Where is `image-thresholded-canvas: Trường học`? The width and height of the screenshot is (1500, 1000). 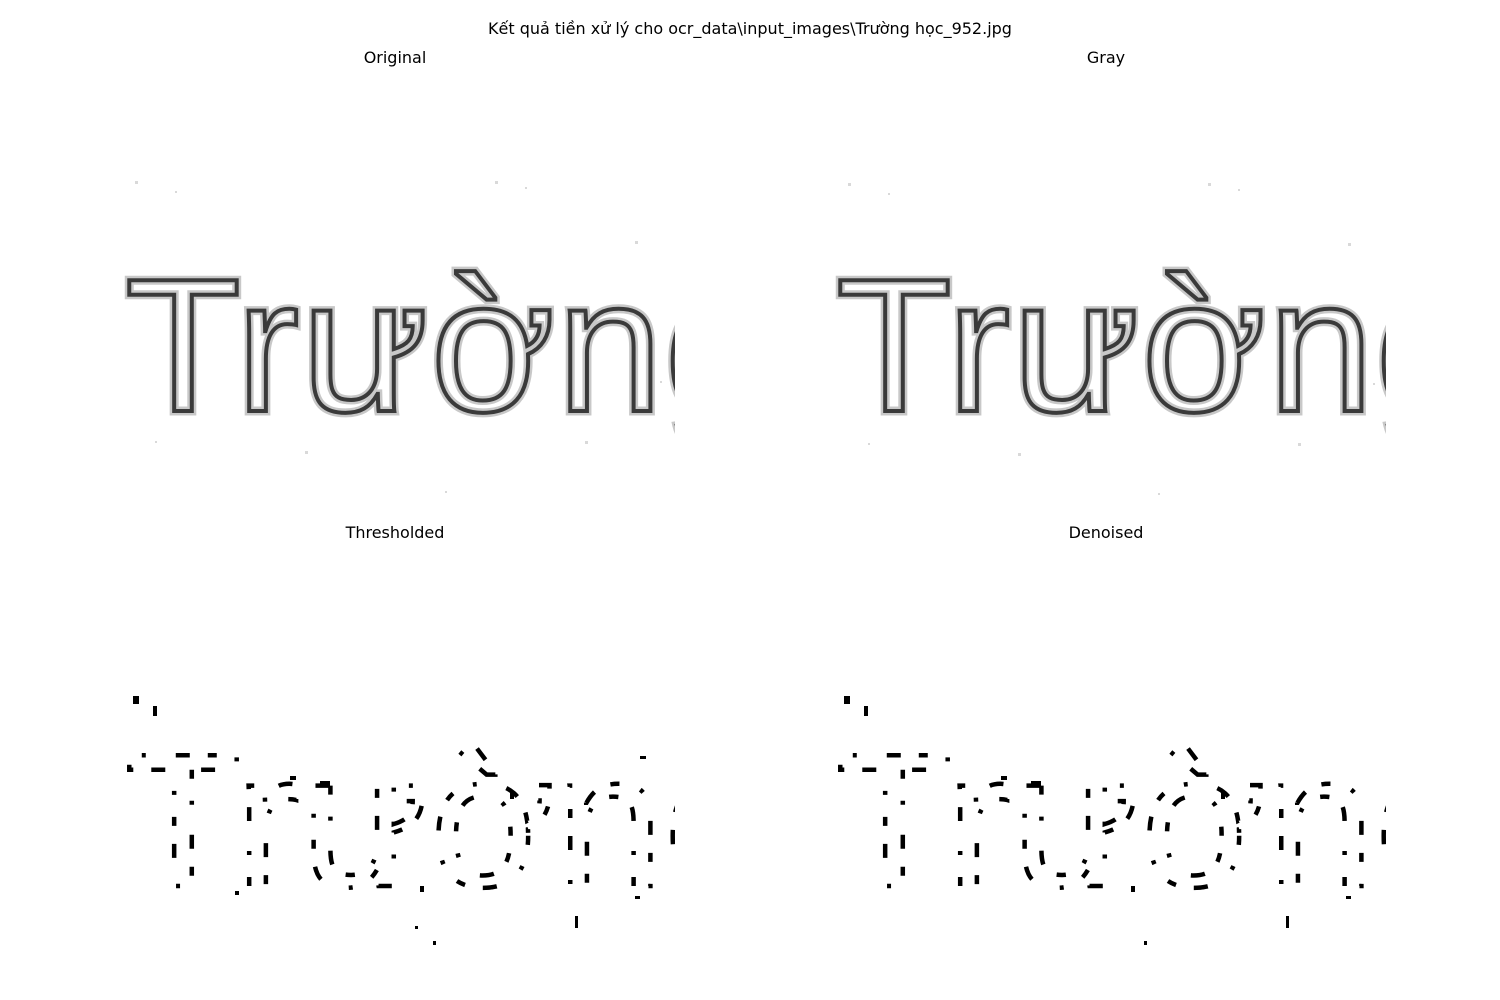 image-thresholded-canvas: Trường học is located at coordinates (399, 820).